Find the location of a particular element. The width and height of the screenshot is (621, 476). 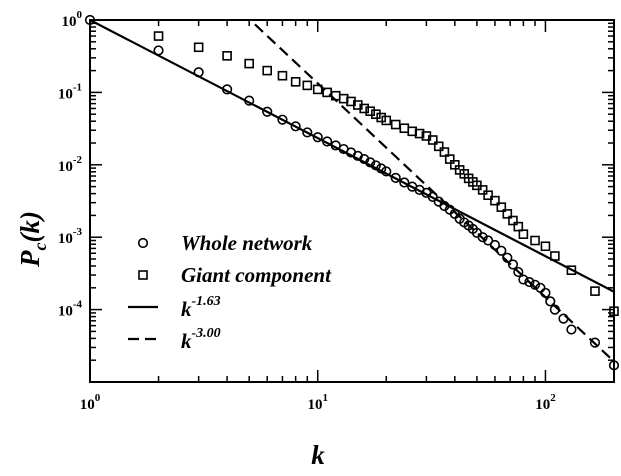

y-tick-label: 10⁻⁴ is located at coordinates (70, 309).